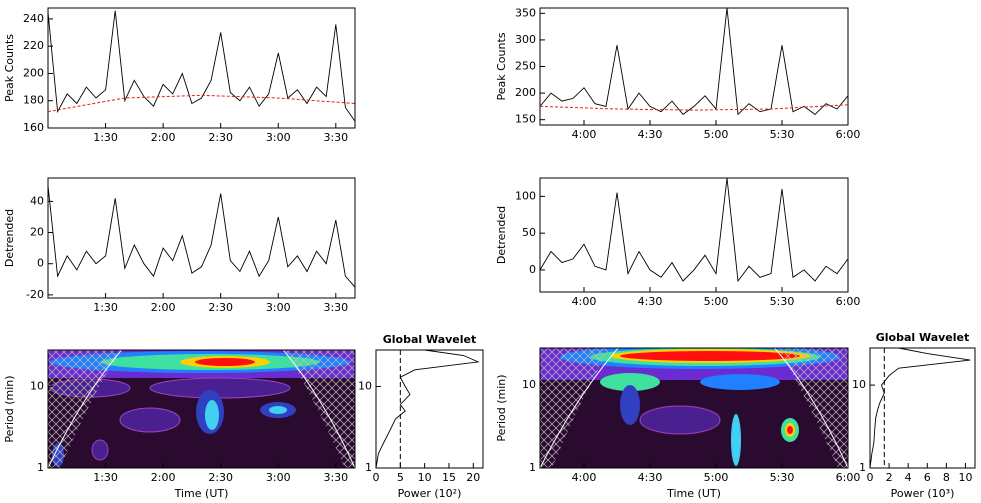 This screenshot has width=981, height=503. Describe the element at coordinates (37, 232) in the screenshot. I see `y-tick-label: 20` at that location.